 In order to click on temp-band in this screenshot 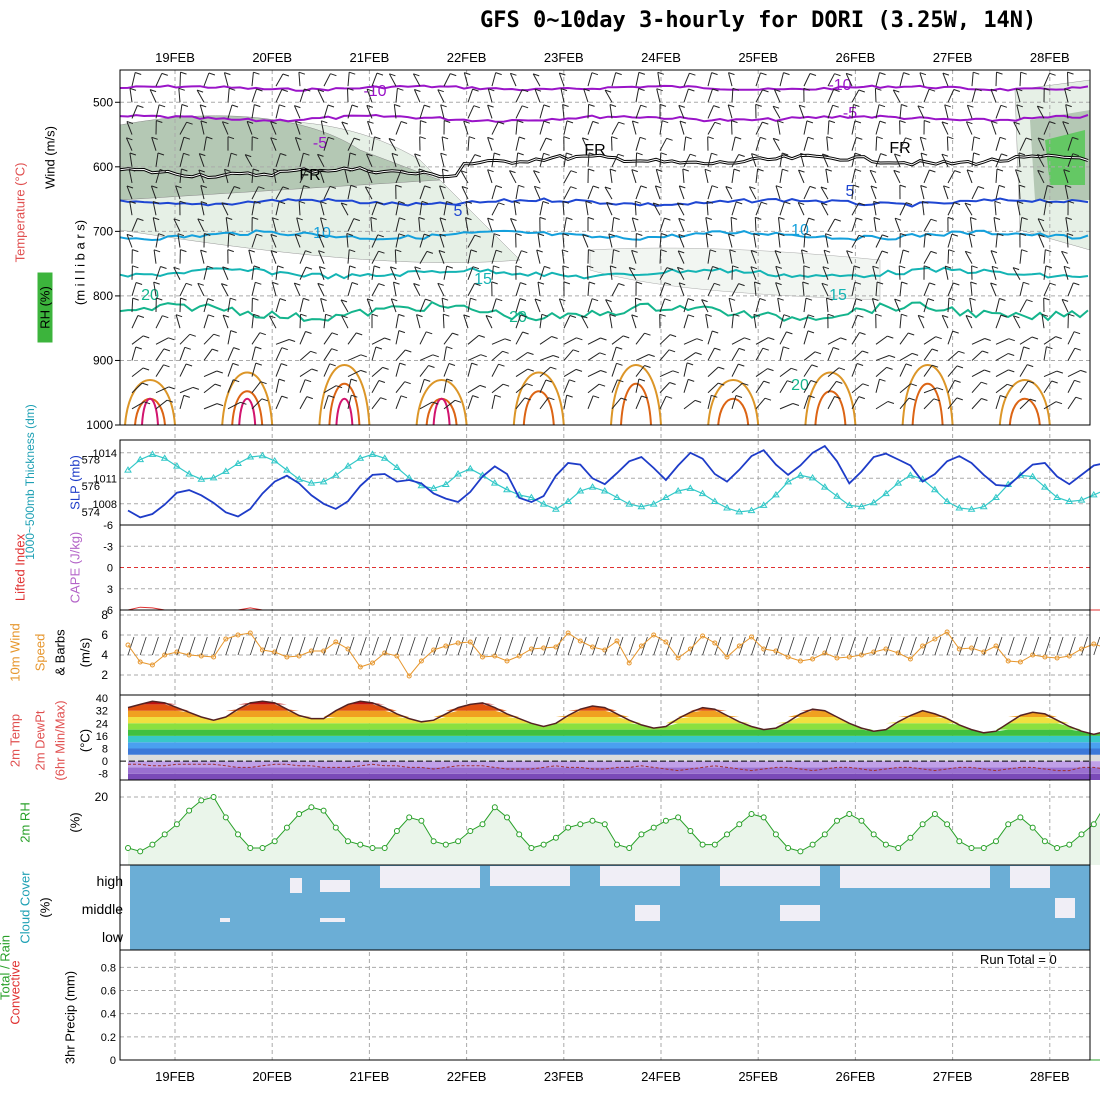, I will do `click(614, 726)`.